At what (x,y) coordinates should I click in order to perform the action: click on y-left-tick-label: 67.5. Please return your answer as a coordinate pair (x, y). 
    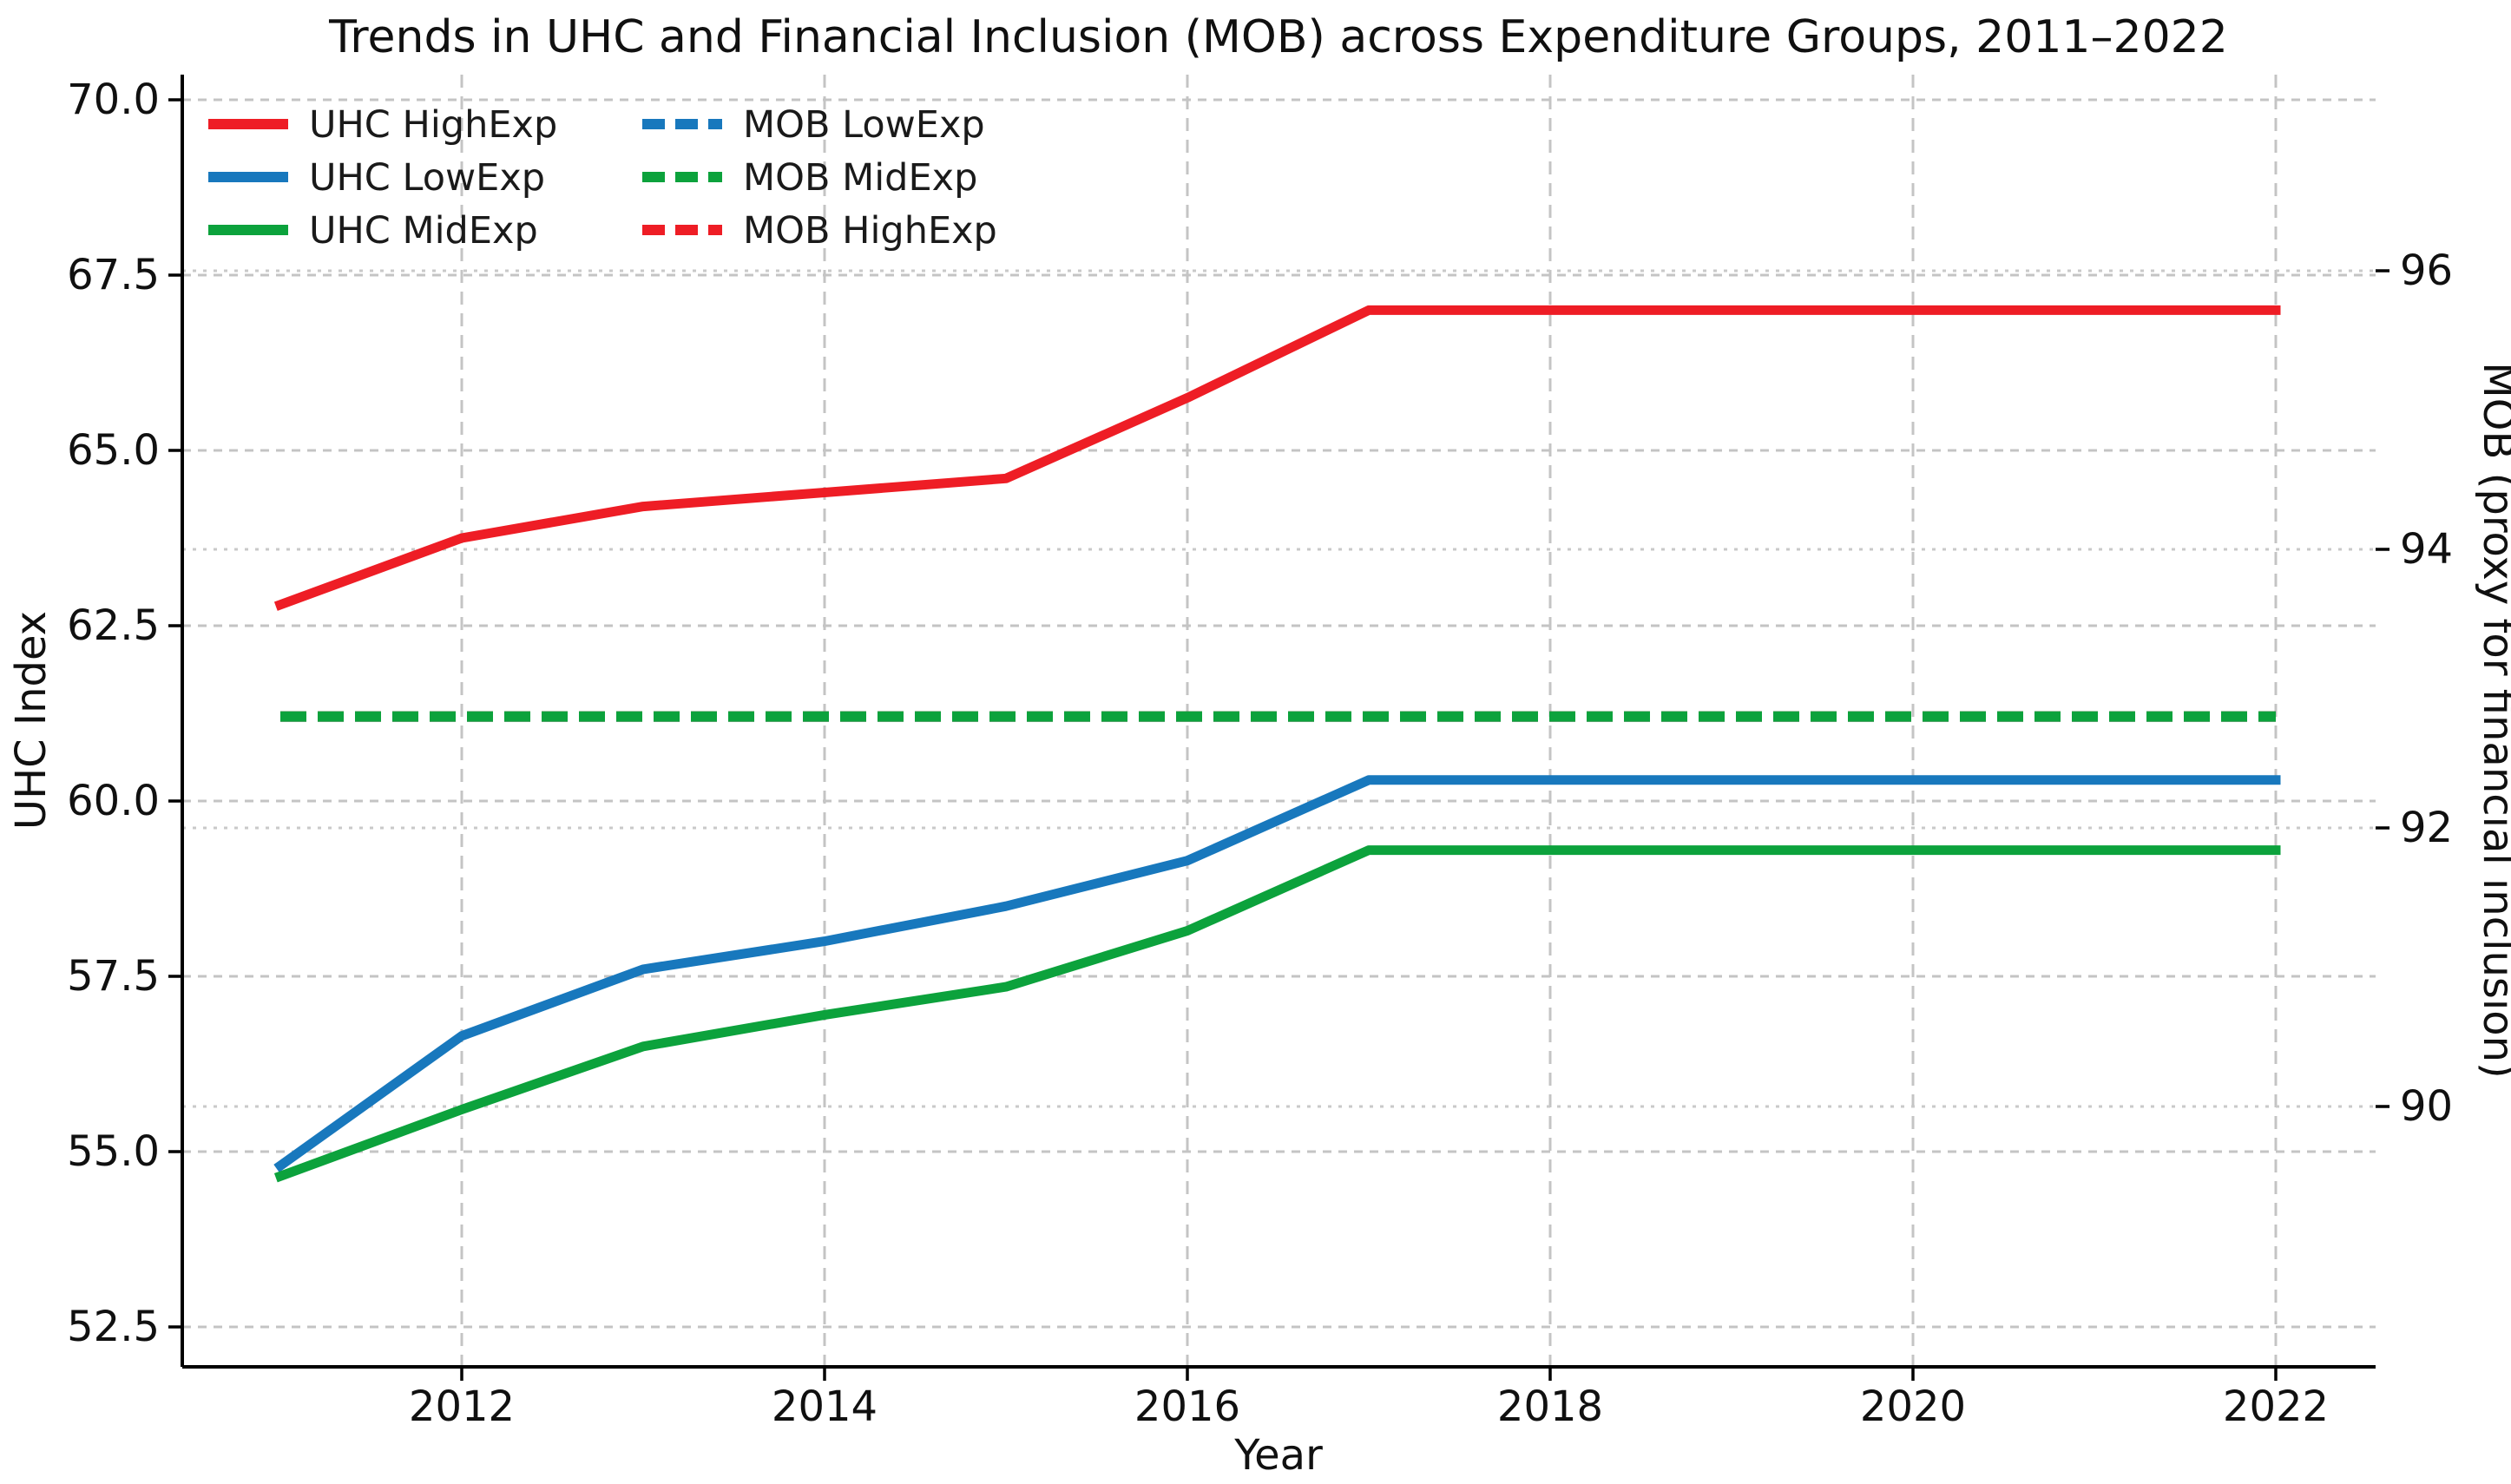
    Looking at the image, I should click on (113, 275).